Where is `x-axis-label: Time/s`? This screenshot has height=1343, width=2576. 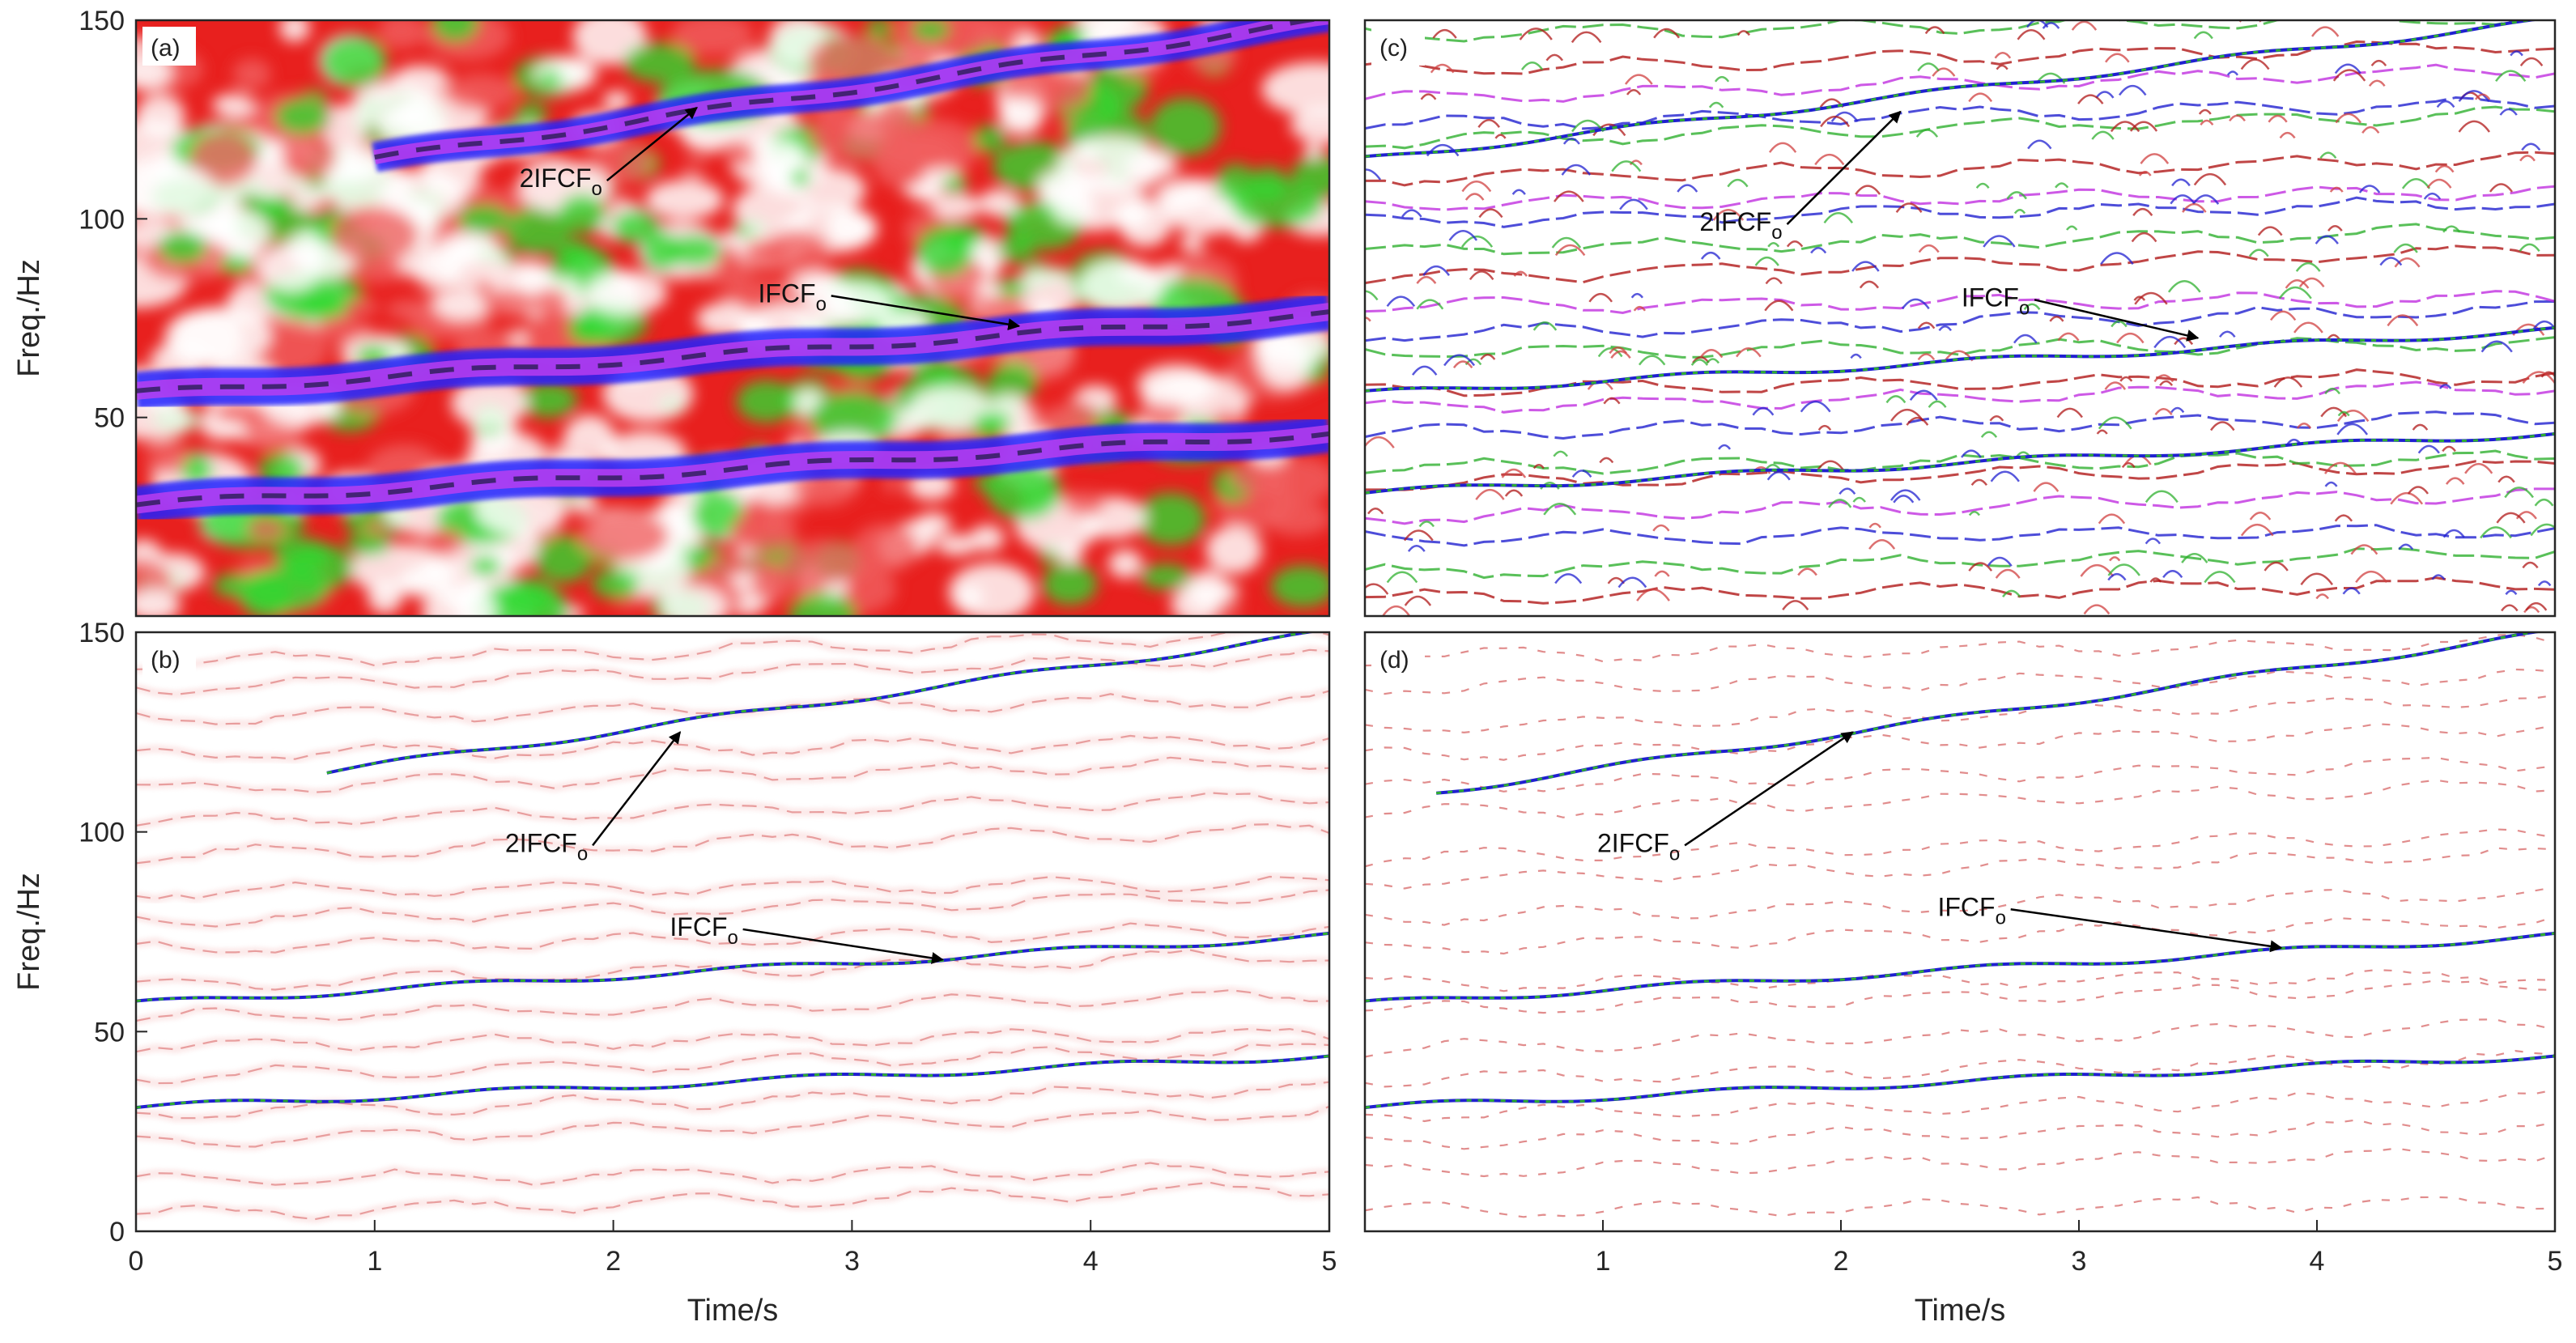 x-axis-label: Time/s is located at coordinates (733, 1311).